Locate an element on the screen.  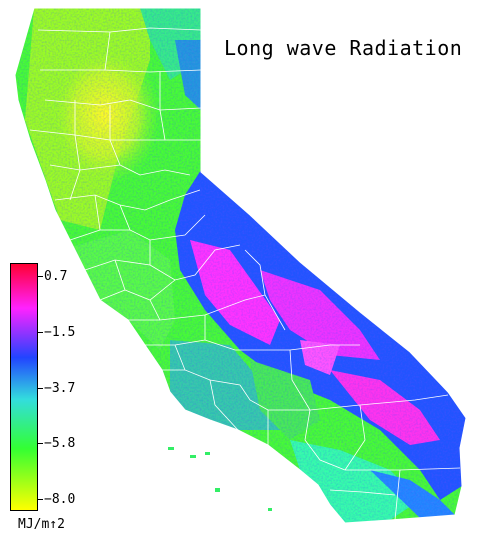
legend-tick-label: −8.0 is located at coordinates (60, 499).